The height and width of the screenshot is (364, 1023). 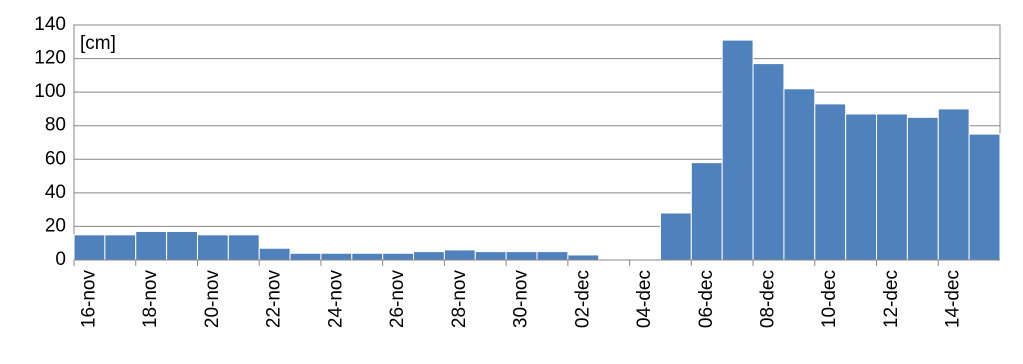 What do you see at coordinates (335, 299) in the screenshot?
I see `x-tick-label: 24-nov` at bounding box center [335, 299].